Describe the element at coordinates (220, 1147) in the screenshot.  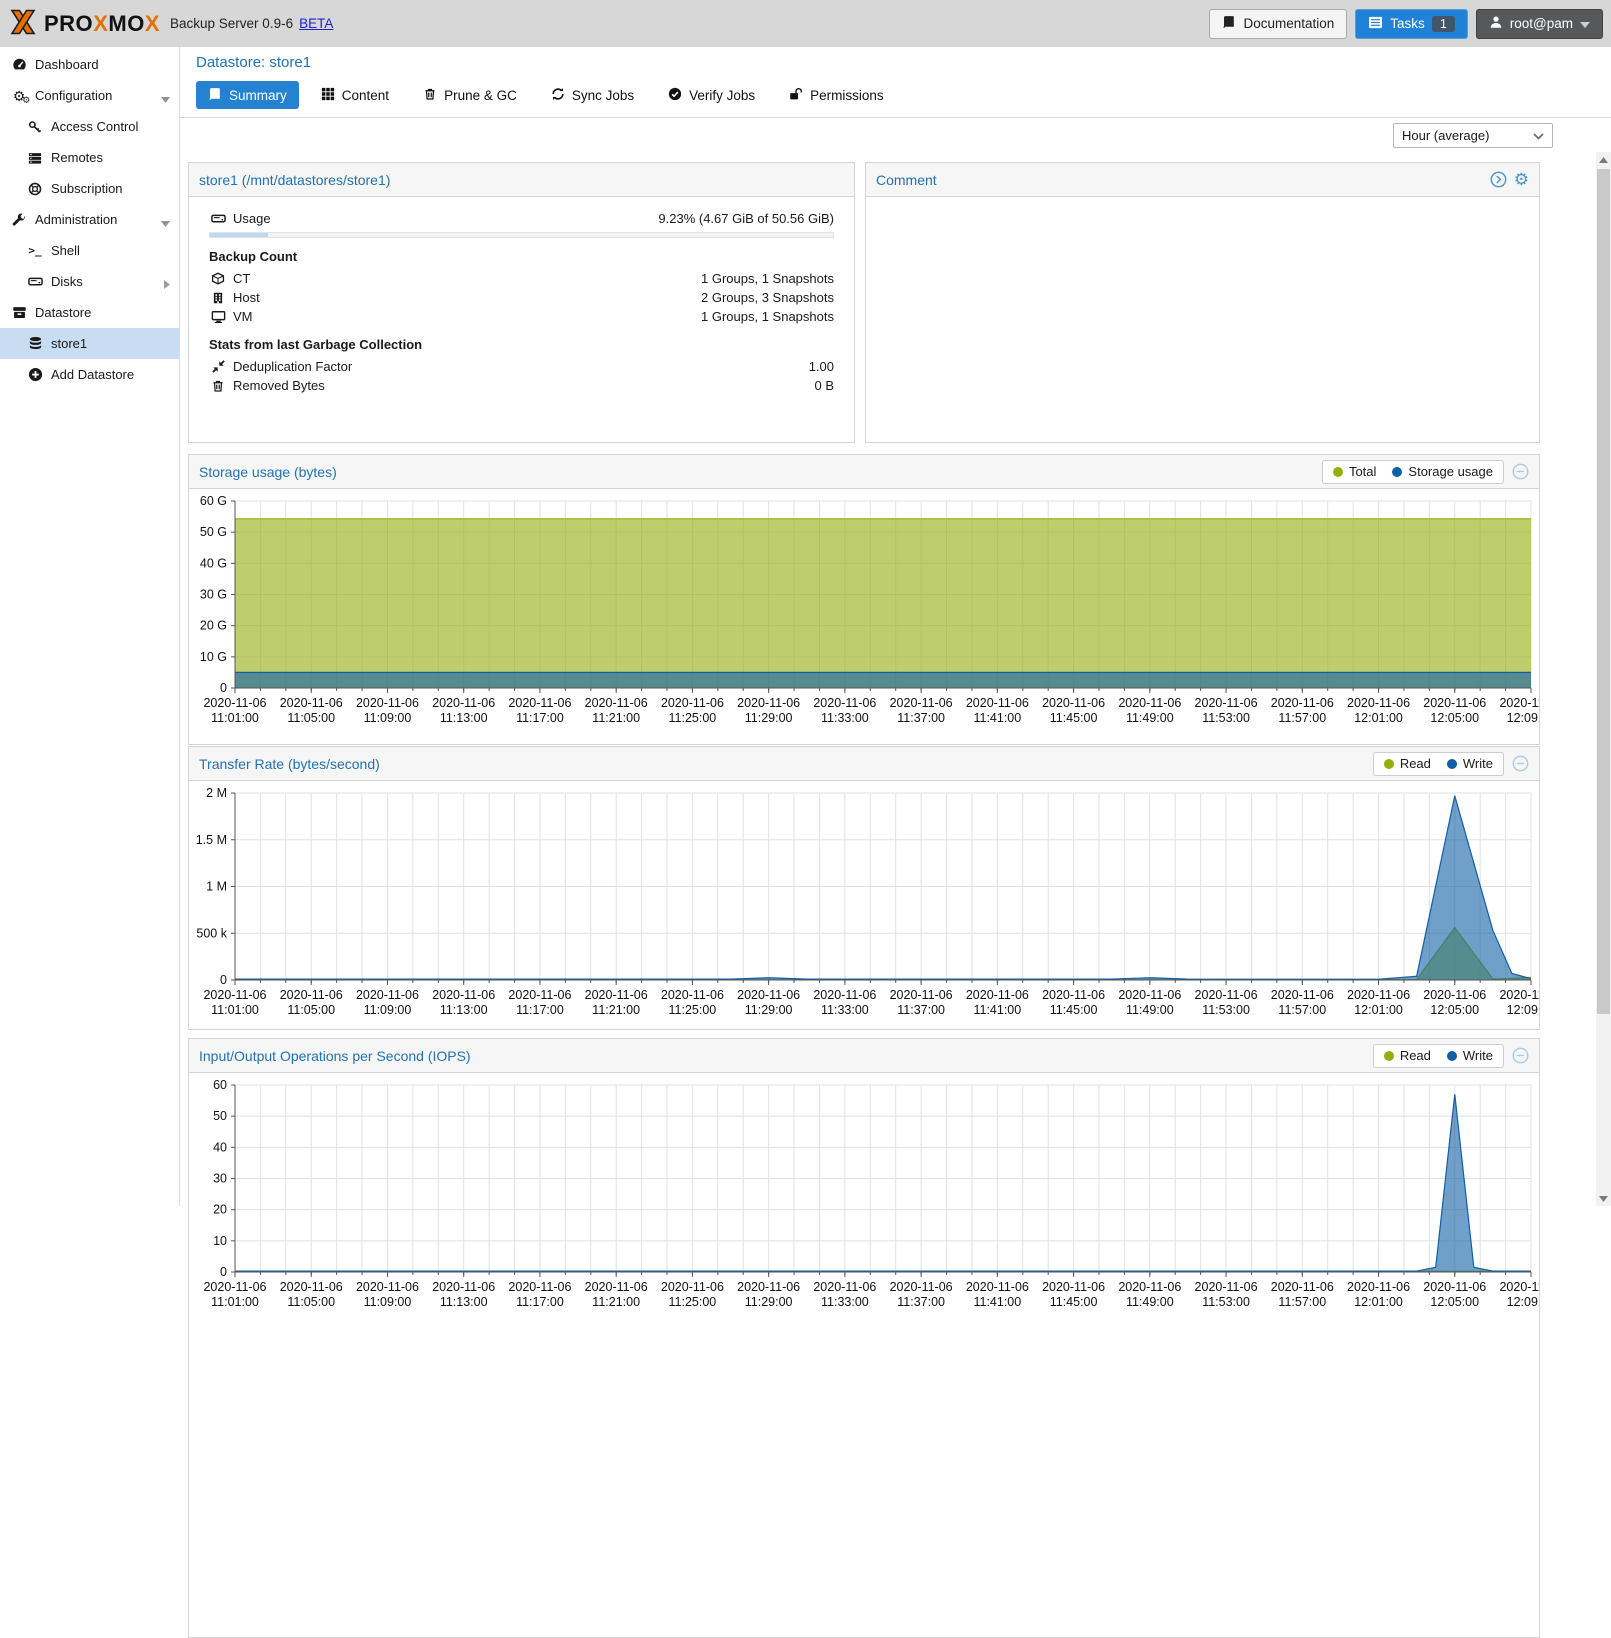
I see `svg-text: 40` at that location.